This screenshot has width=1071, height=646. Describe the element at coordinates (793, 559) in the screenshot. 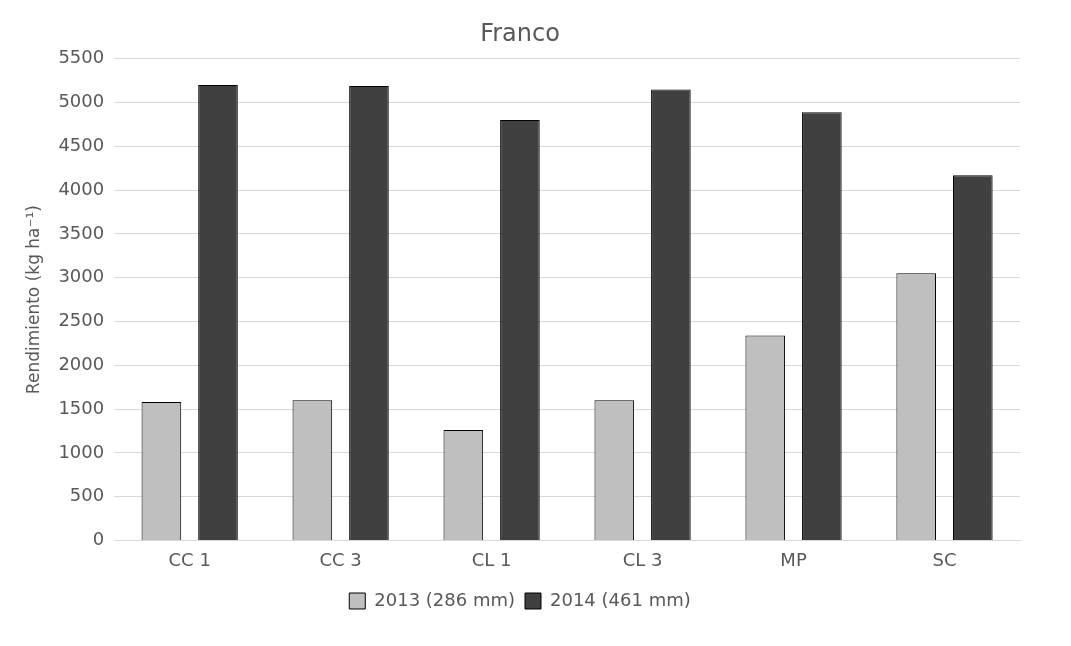

I see `x-tick-label: MP` at that location.